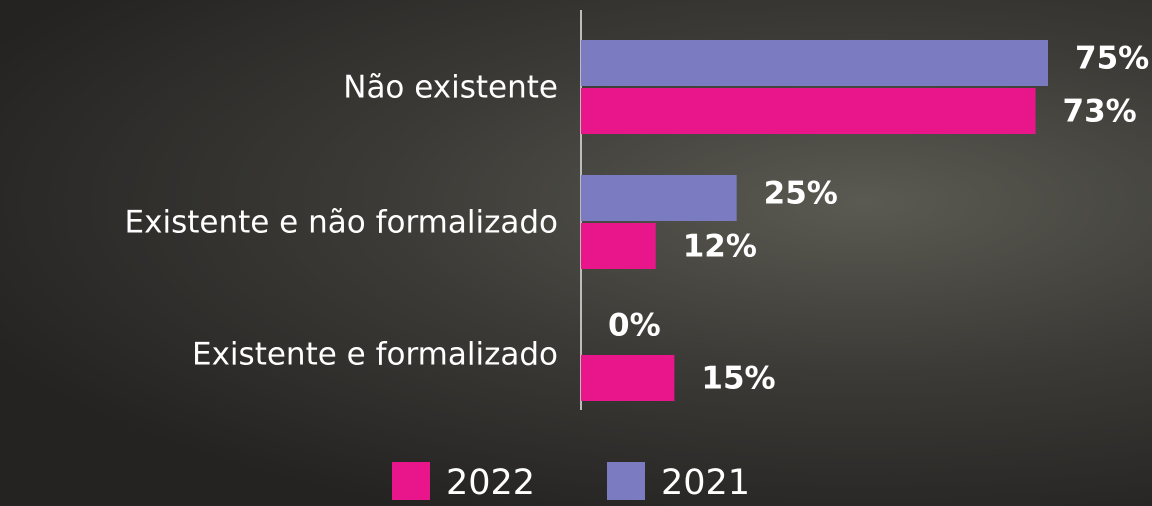 The height and width of the screenshot is (506, 1152). Describe the element at coordinates (490, 483) in the screenshot. I see `legend-label: 2022` at that location.